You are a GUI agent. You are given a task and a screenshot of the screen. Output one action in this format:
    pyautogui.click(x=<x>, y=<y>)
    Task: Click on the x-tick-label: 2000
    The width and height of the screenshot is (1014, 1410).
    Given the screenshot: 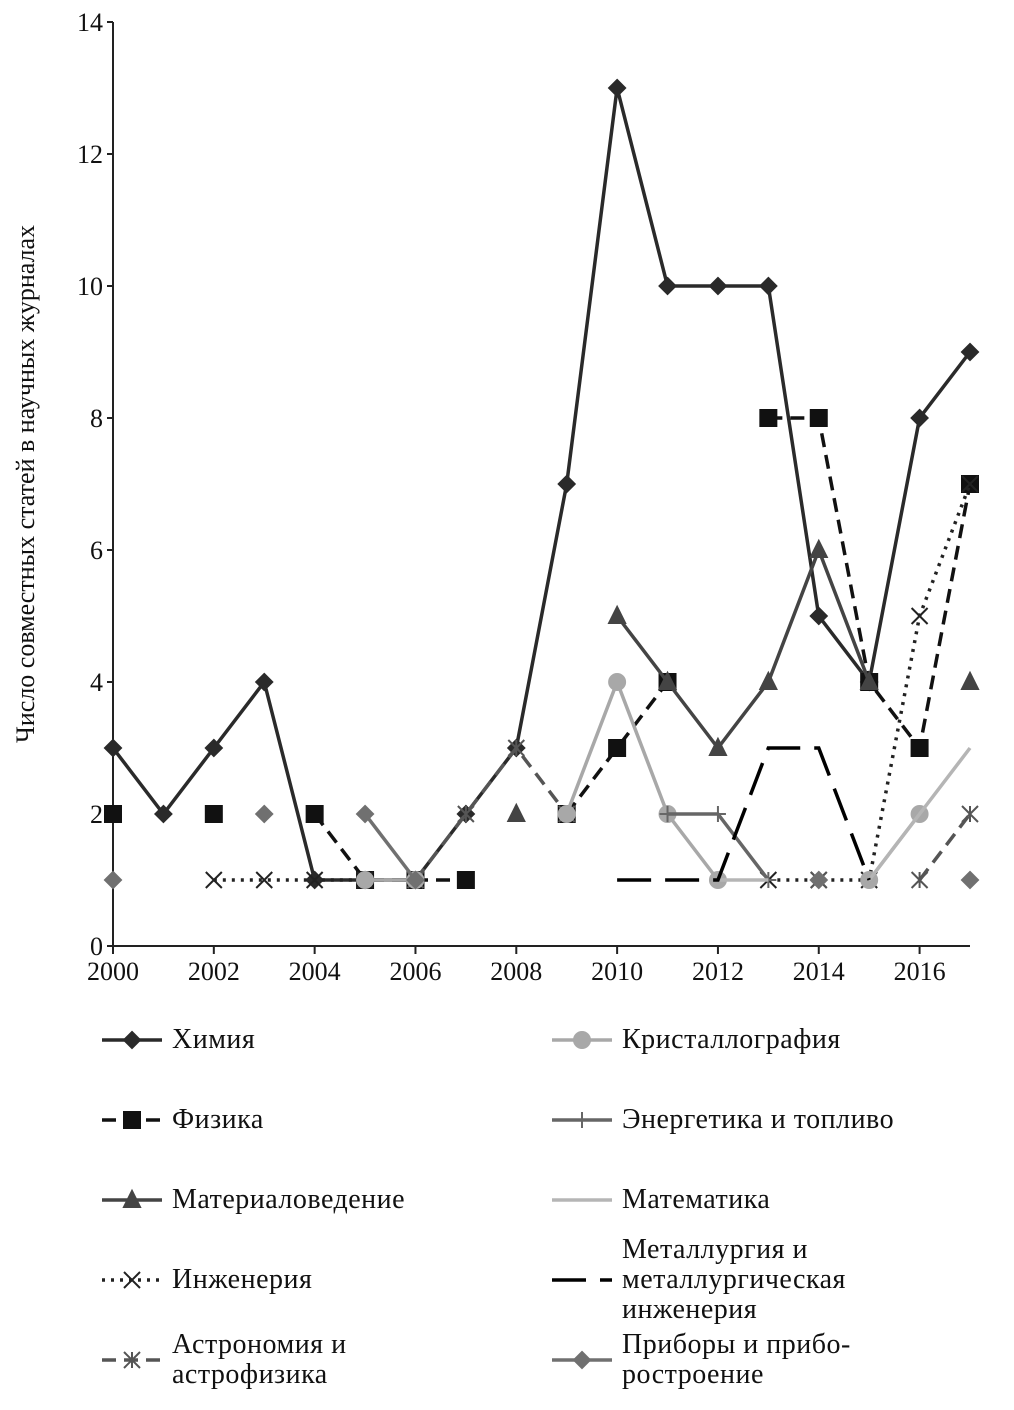 What is the action you would take?
    pyautogui.click(x=113, y=971)
    